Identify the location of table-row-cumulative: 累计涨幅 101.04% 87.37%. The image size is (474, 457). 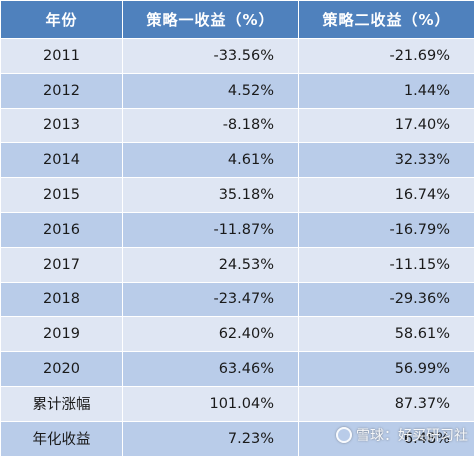
(237, 403).